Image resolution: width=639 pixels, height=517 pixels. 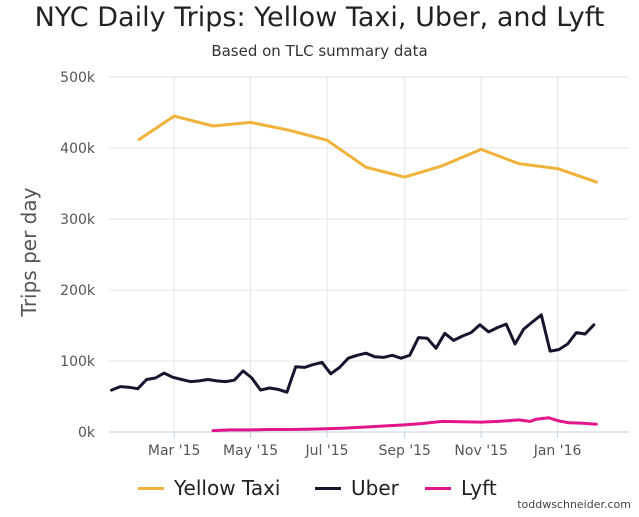 I want to click on legend-label-lyft: Lyft, so click(x=479, y=488).